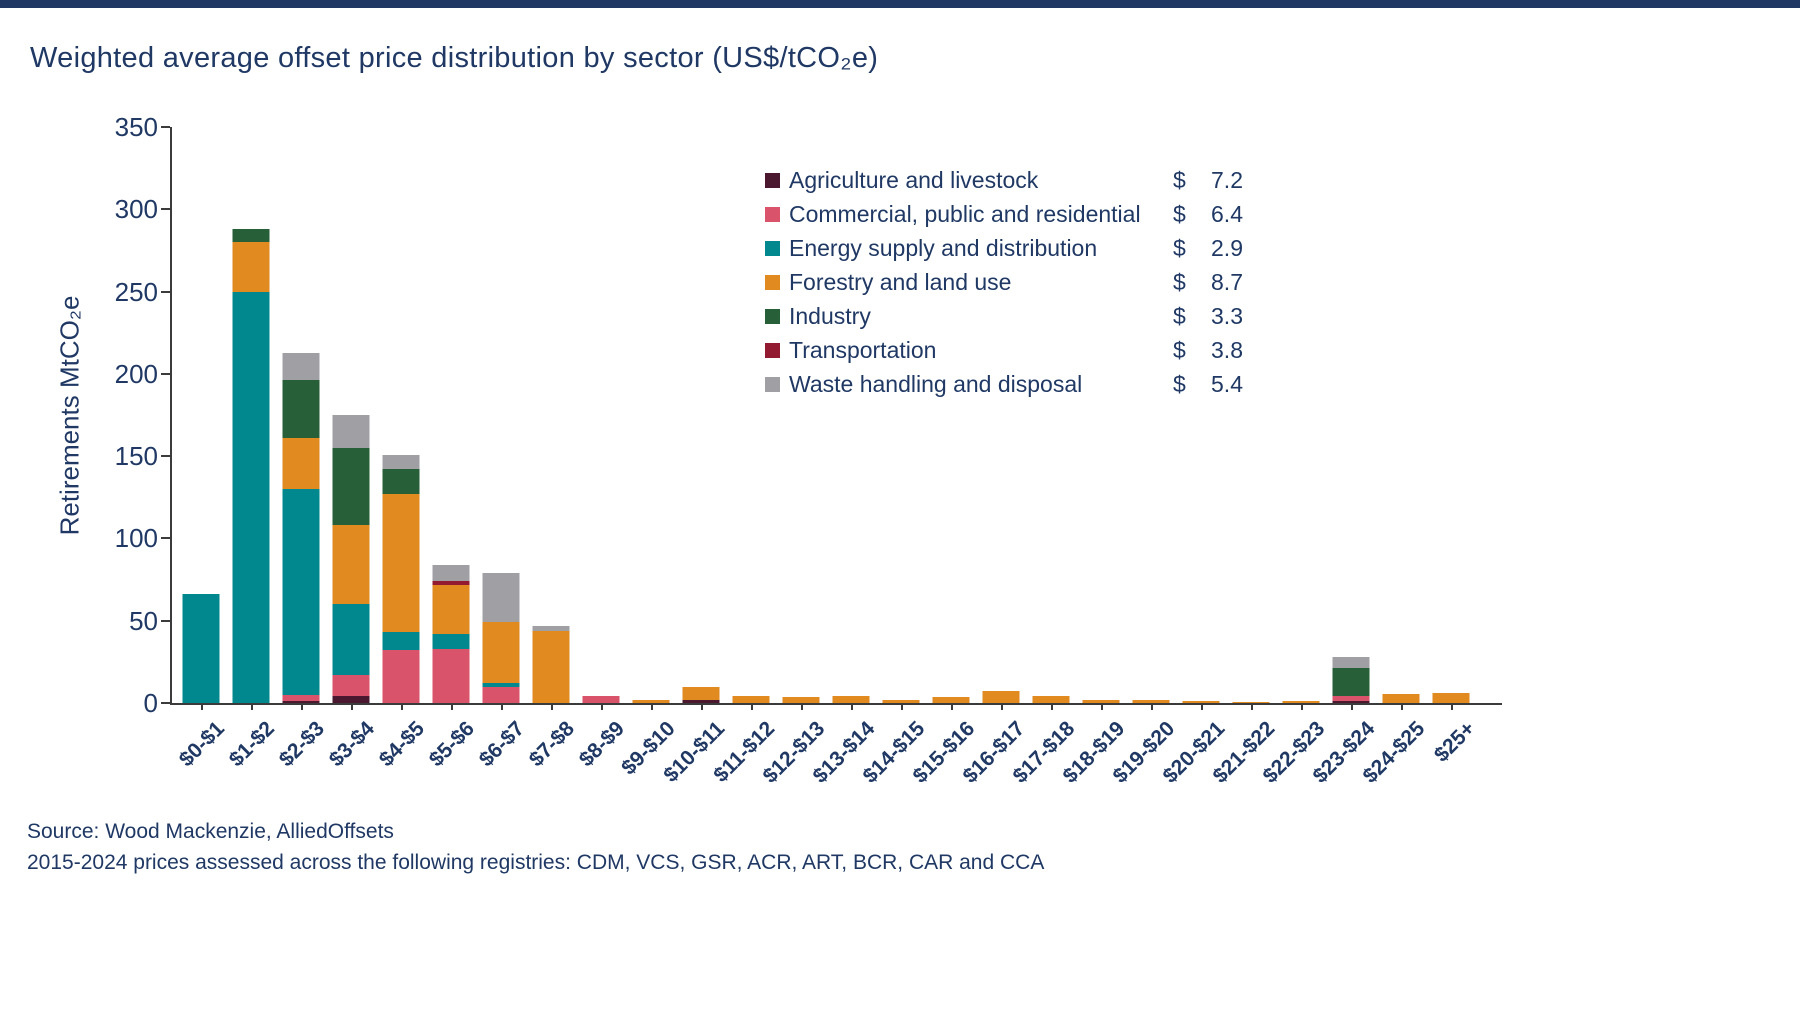 Image resolution: width=1800 pixels, height=1012 pixels. I want to click on bar-slot: $10-$11, so click(694, 457).